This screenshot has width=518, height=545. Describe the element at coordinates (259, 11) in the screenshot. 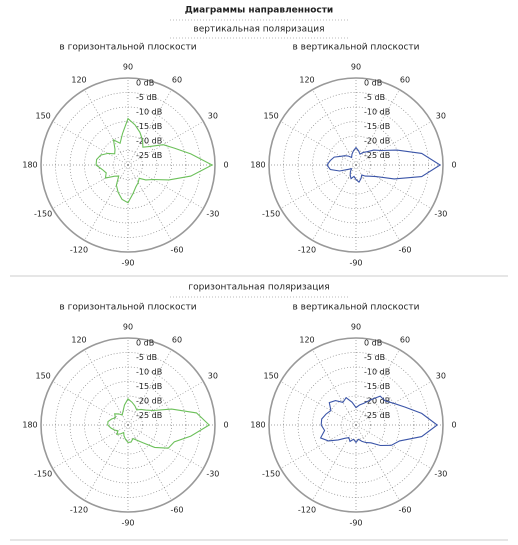

I see `page-title: Диаграммы направленности` at that location.